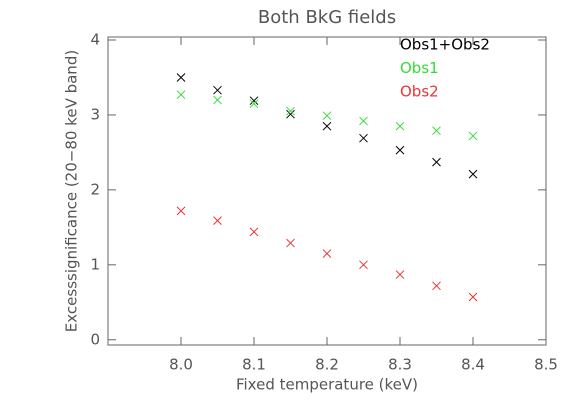 This screenshot has height=415, width=581. Describe the element at coordinates (254, 365) in the screenshot. I see `x-tick-label: 8.1` at that location.